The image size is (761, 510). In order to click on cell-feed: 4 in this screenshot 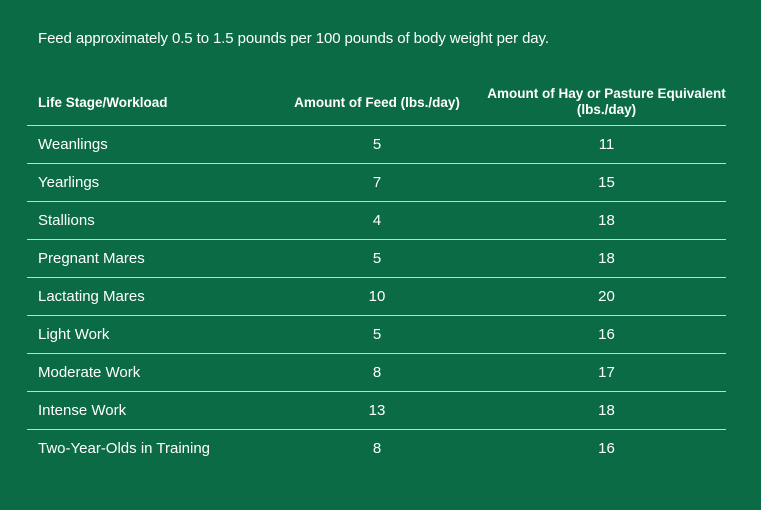, I will do `click(377, 220)`.